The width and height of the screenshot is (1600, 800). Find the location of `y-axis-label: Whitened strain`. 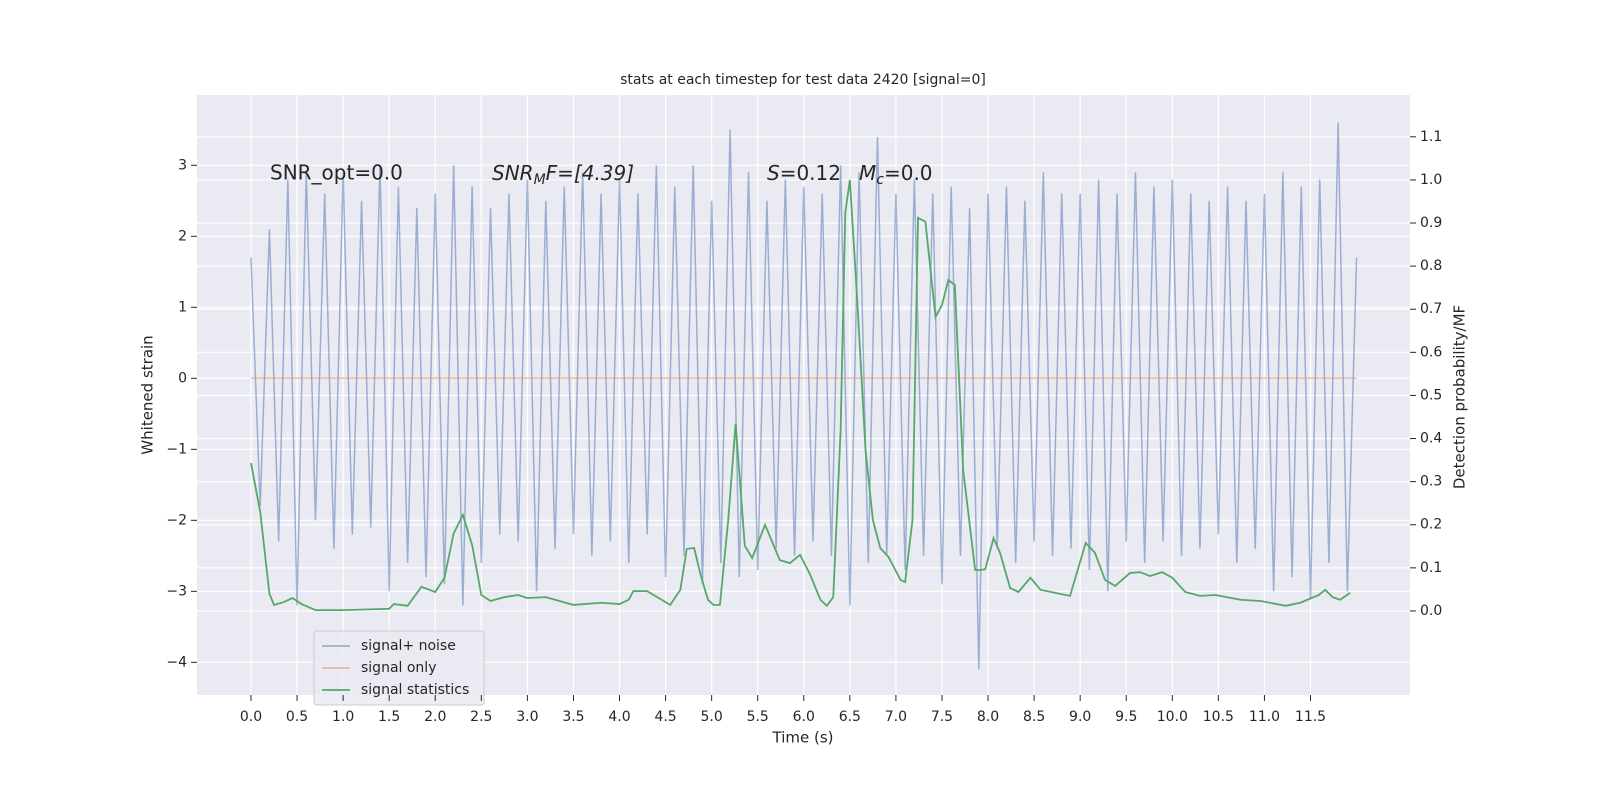

y-axis-label: Whitened strain is located at coordinates (148, 394).